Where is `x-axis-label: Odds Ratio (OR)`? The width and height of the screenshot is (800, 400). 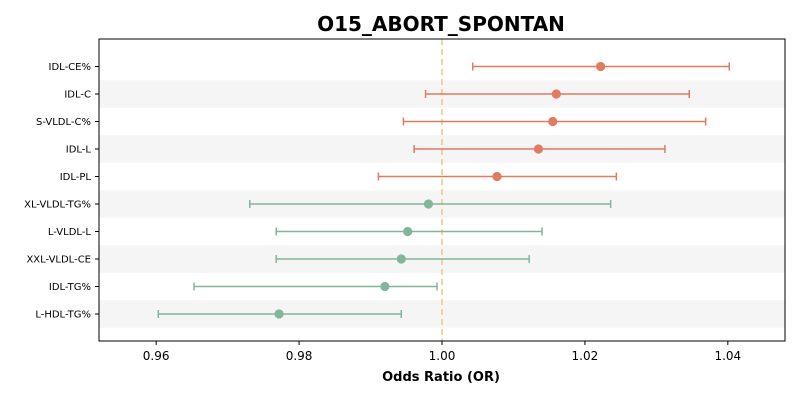 x-axis-label: Odds Ratio (OR) is located at coordinates (441, 377).